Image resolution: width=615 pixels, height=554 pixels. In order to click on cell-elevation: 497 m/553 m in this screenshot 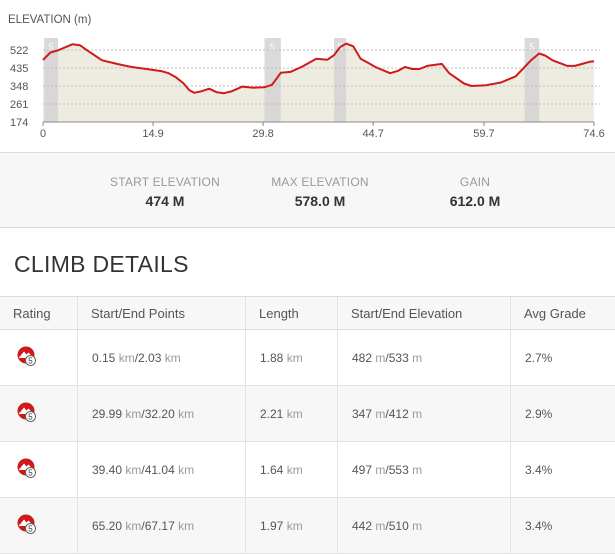, I will do `click(424, 470)`.